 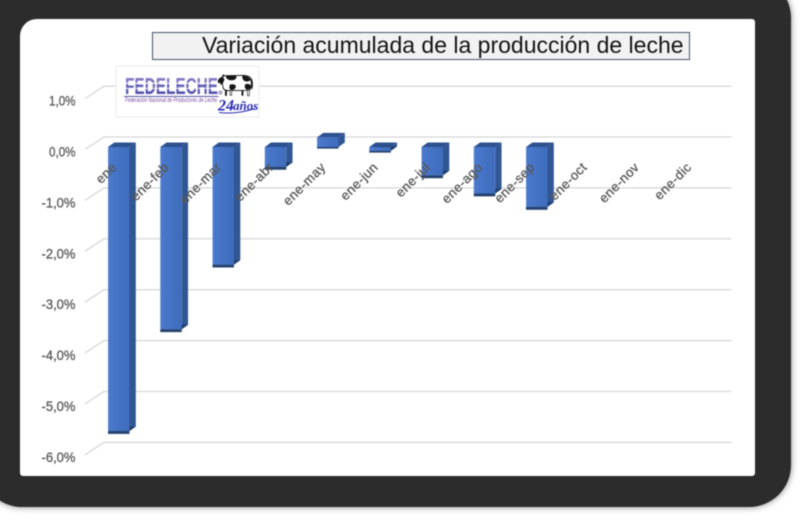 I want to click on svg-text: -6,0%, so click(x=59, y=457).